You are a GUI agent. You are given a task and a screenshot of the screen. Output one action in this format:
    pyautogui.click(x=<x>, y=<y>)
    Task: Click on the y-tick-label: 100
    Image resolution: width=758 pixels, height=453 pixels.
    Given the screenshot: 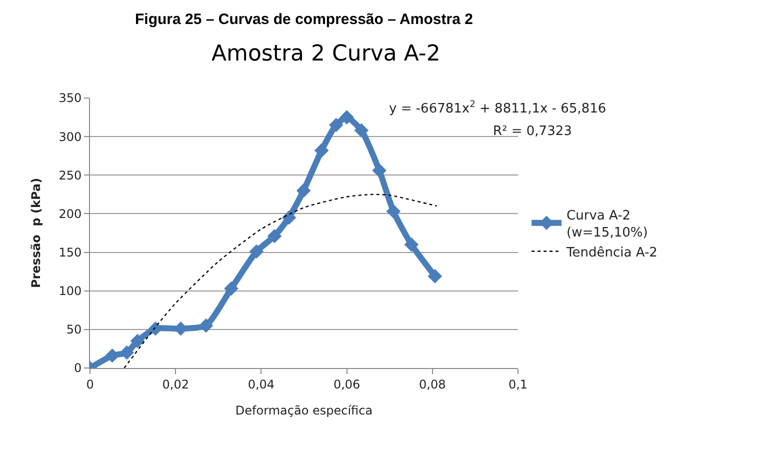 What is the action you would take?
    pyautogui.click(x=70, y=291)
    